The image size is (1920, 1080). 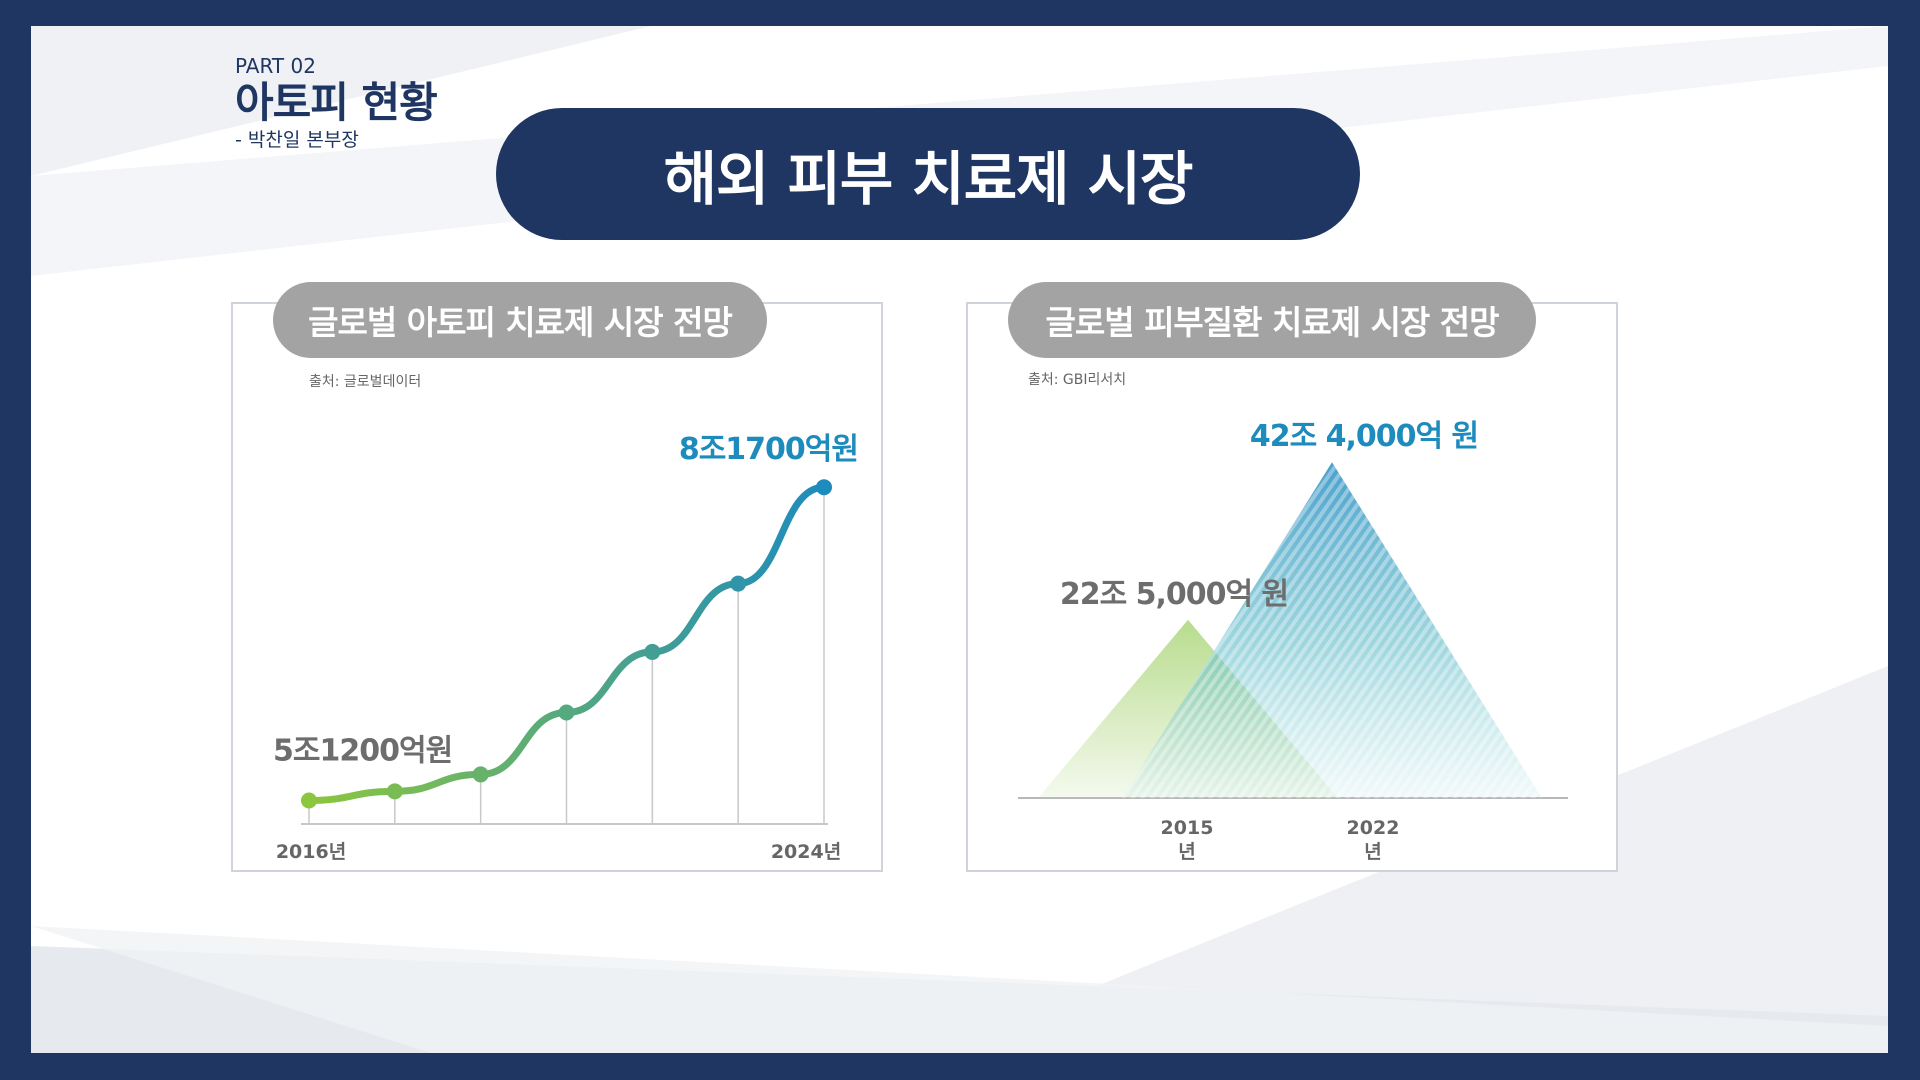 What do you see at coordinates (275, 66) in the screenshot?
I see `part-label: PART 02` at bounding box center [275, 66].